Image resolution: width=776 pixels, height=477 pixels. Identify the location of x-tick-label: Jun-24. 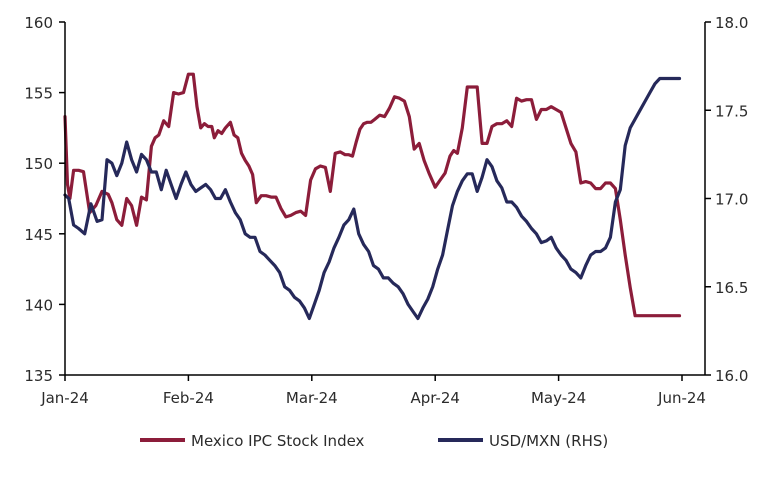
(681, 398).